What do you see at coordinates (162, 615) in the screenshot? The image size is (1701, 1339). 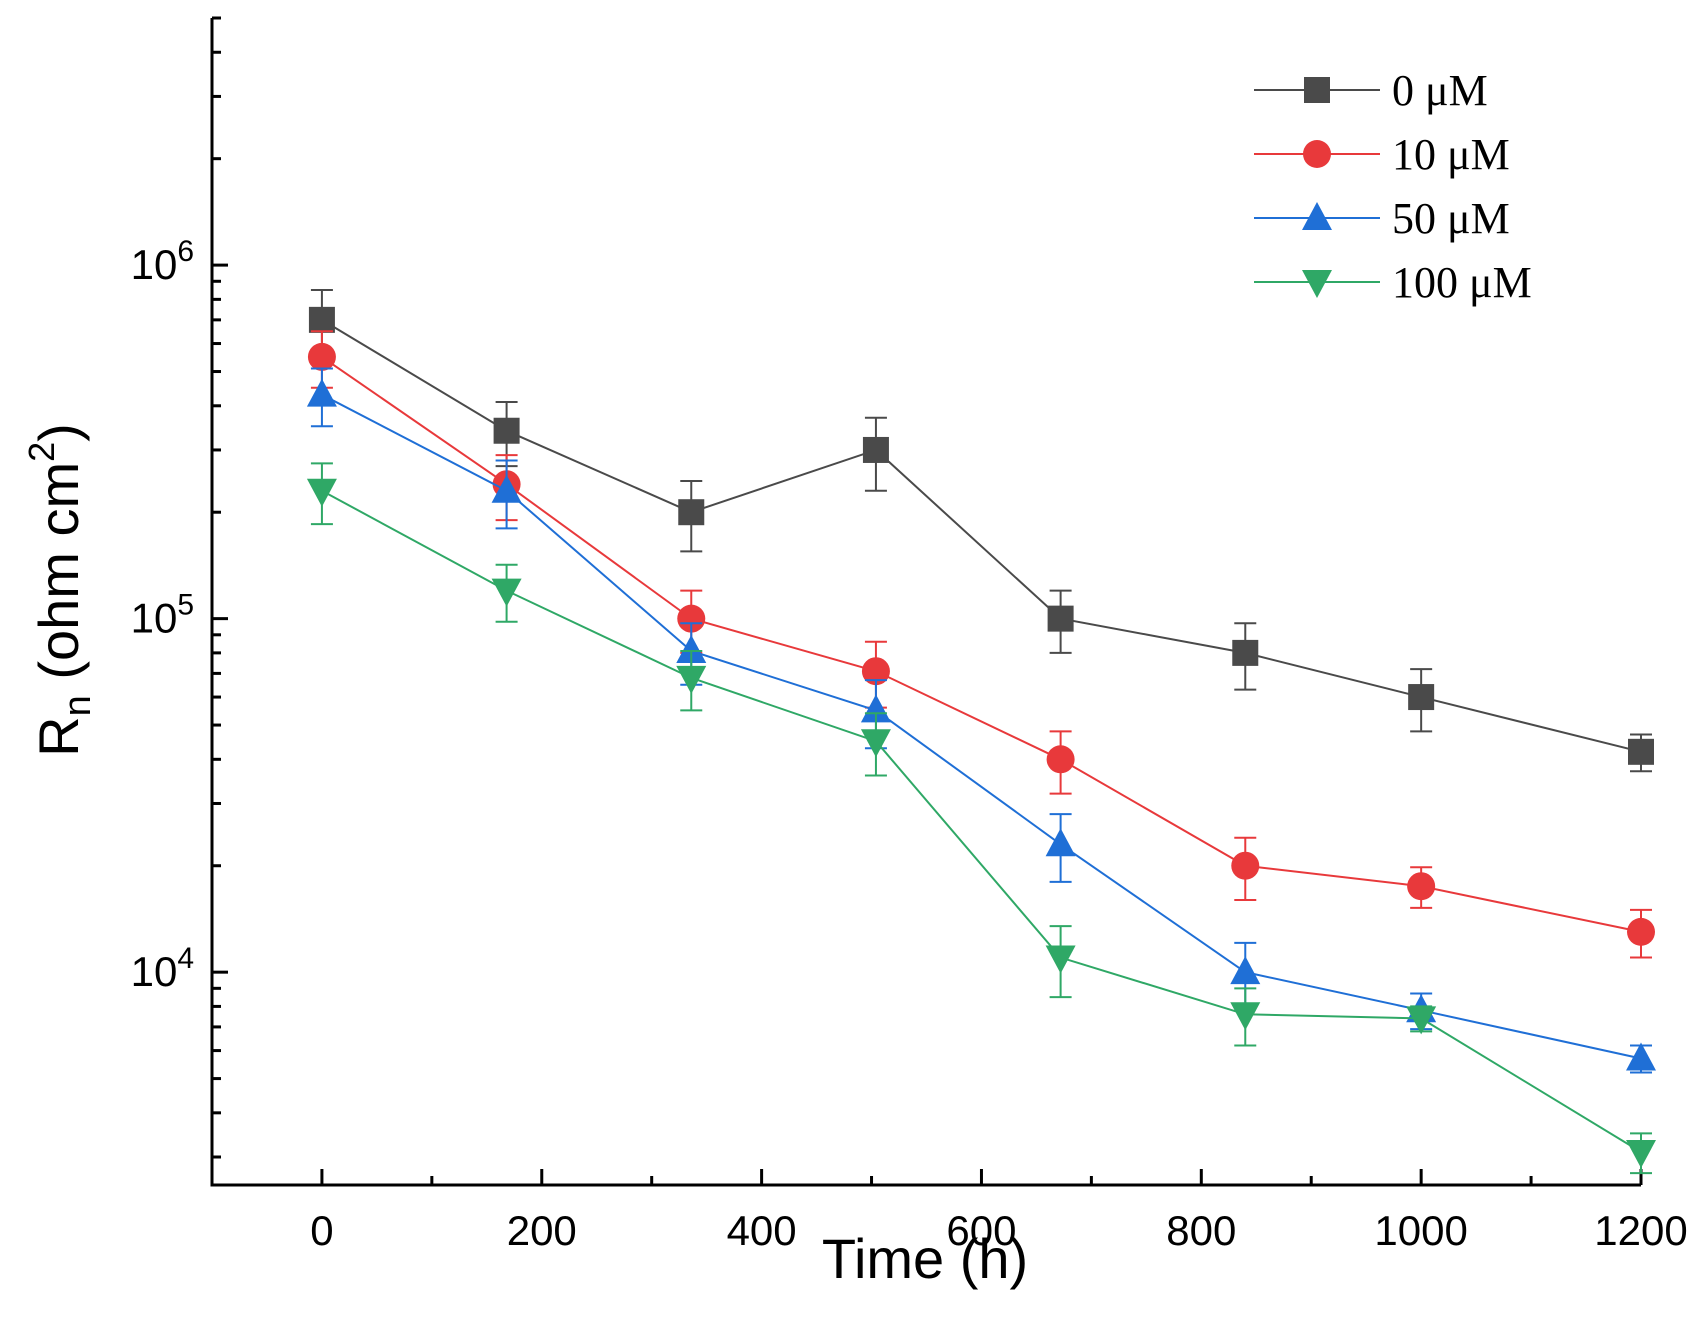 I see `y-tick-label: 10⁵` at bounding box center [162, 615].